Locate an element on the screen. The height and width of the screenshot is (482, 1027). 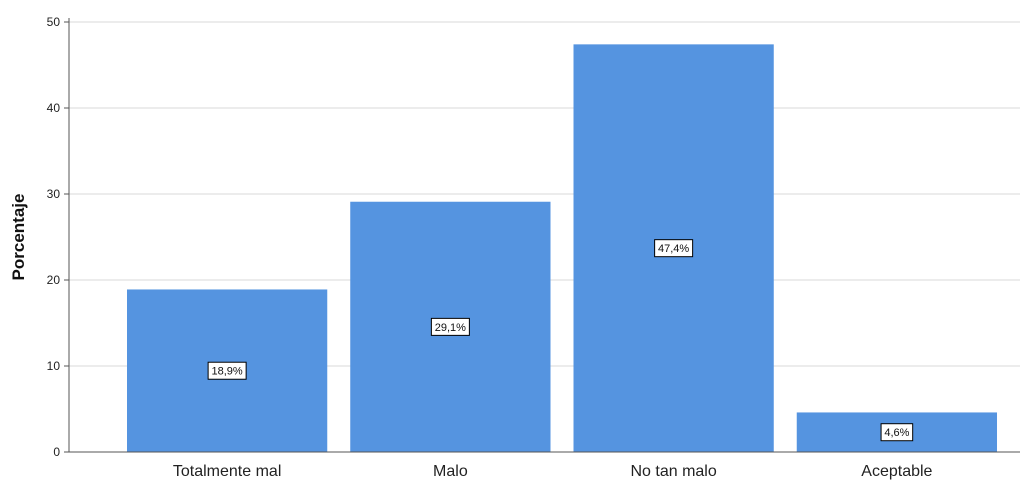
data-label: 4,6% is located at coordinates (896, 433).